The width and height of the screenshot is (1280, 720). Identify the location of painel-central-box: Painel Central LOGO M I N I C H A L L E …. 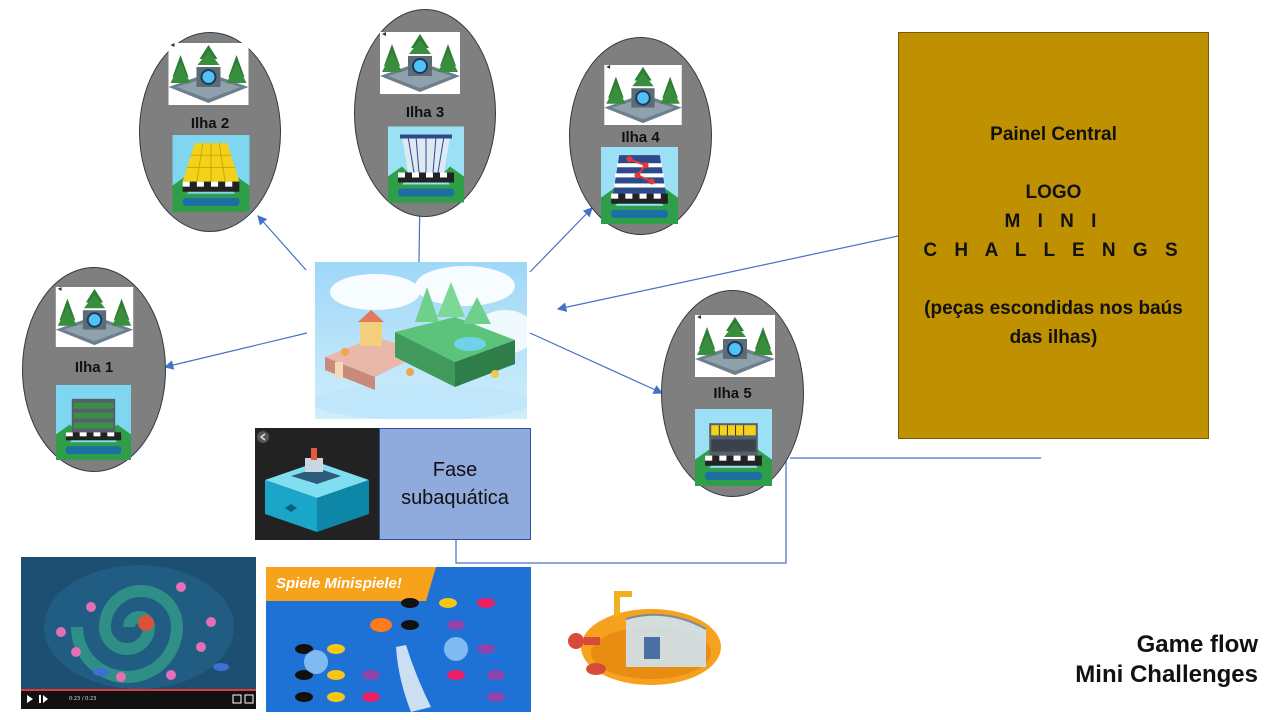
(1053, 235).